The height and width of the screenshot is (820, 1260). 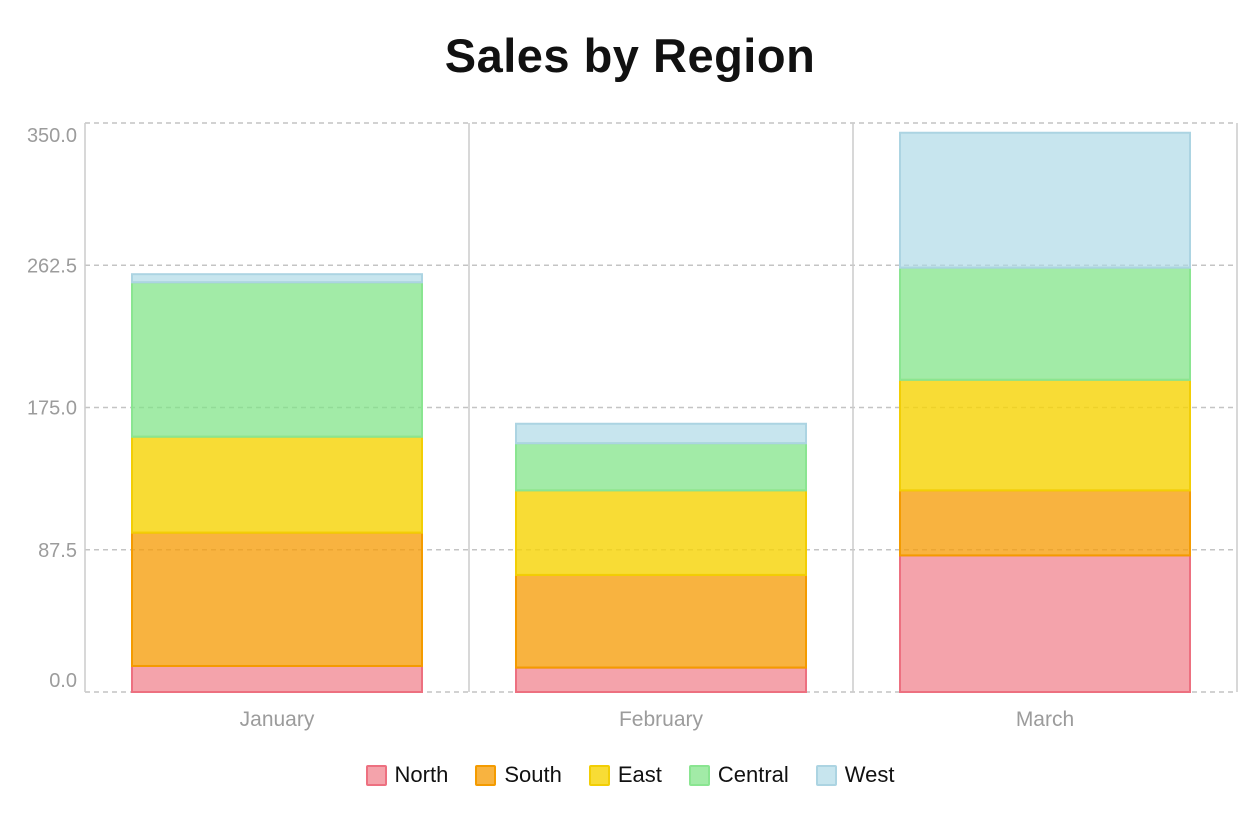 What do you see at coordinates (869, 774) in the screenshot?
I see `legend-label-west: West` at bounding box center [869, 774].